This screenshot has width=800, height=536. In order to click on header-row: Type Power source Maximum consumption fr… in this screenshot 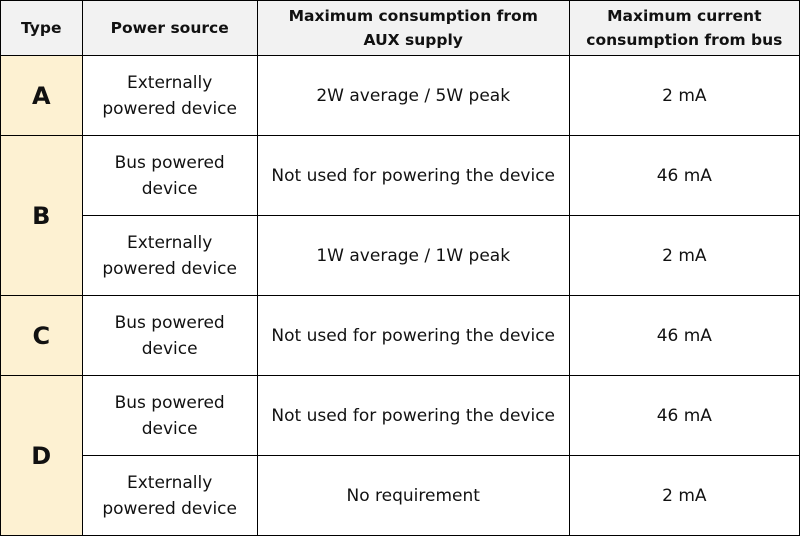, I will do `click(400, 28)`.